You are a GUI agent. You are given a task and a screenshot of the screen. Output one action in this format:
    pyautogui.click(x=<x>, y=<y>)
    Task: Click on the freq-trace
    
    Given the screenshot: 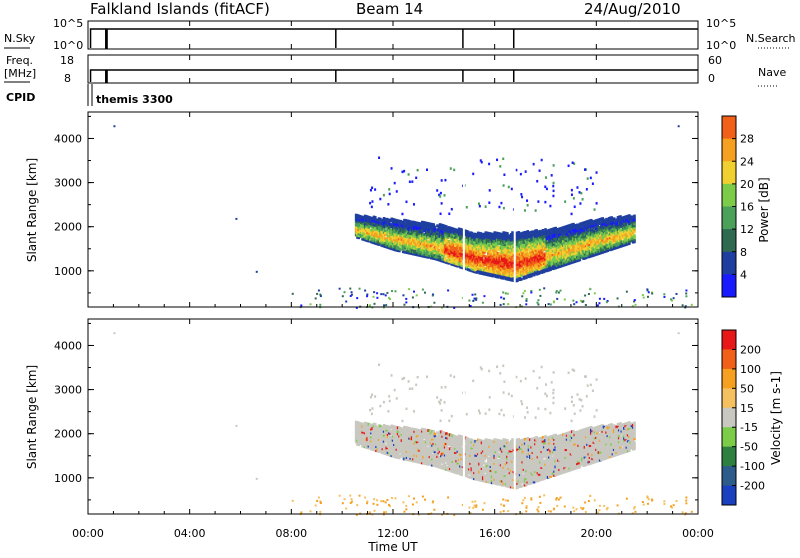 What is the action you would take?
    pyautogui.click(x=394, y=76)
    